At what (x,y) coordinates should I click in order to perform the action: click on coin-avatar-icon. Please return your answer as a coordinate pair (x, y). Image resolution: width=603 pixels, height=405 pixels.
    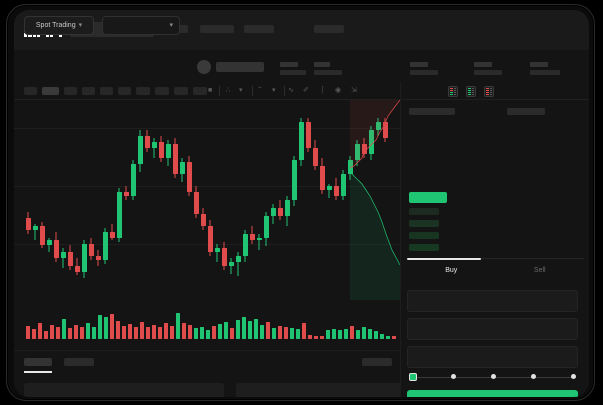
    Looking at the image, I should click on (204, 67).